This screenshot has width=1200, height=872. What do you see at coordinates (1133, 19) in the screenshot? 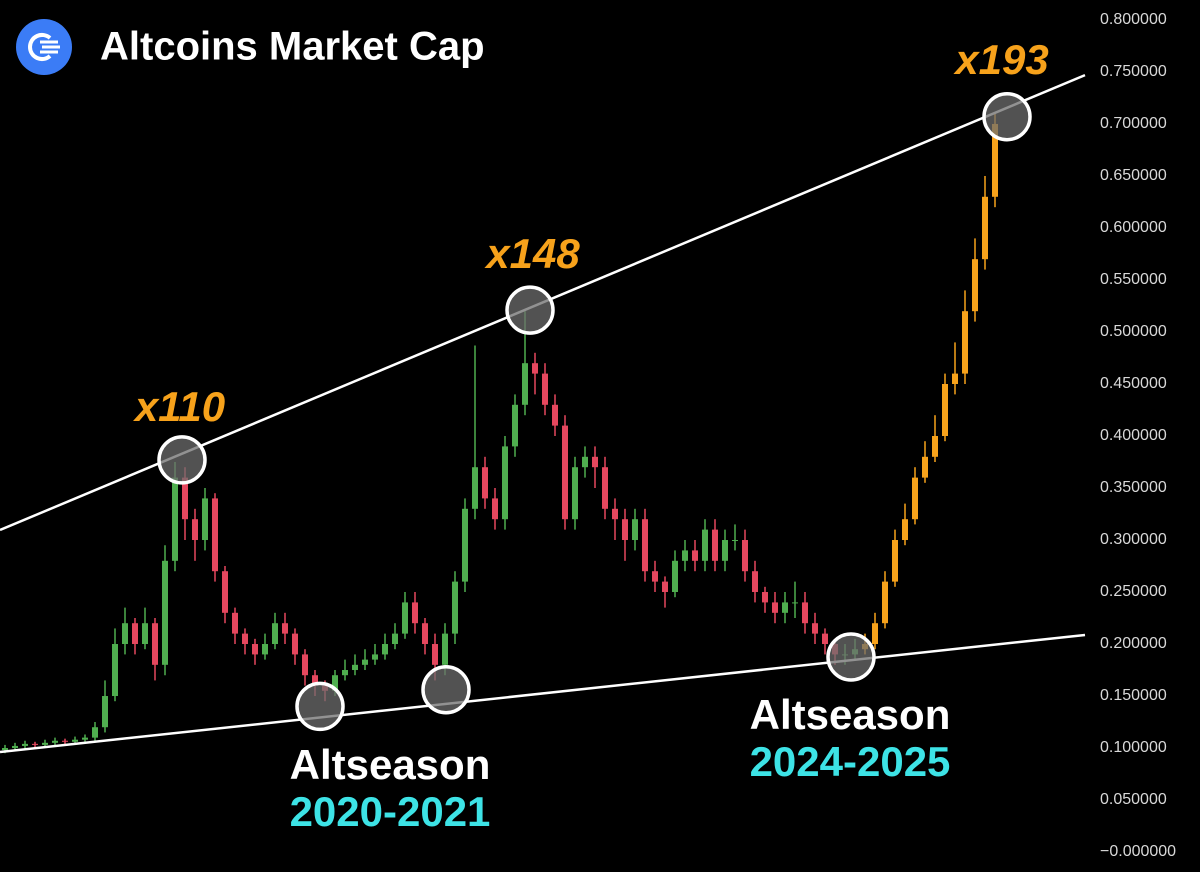
I see `y-tick-label: 0.800000` at bounding box center [1133, 19].